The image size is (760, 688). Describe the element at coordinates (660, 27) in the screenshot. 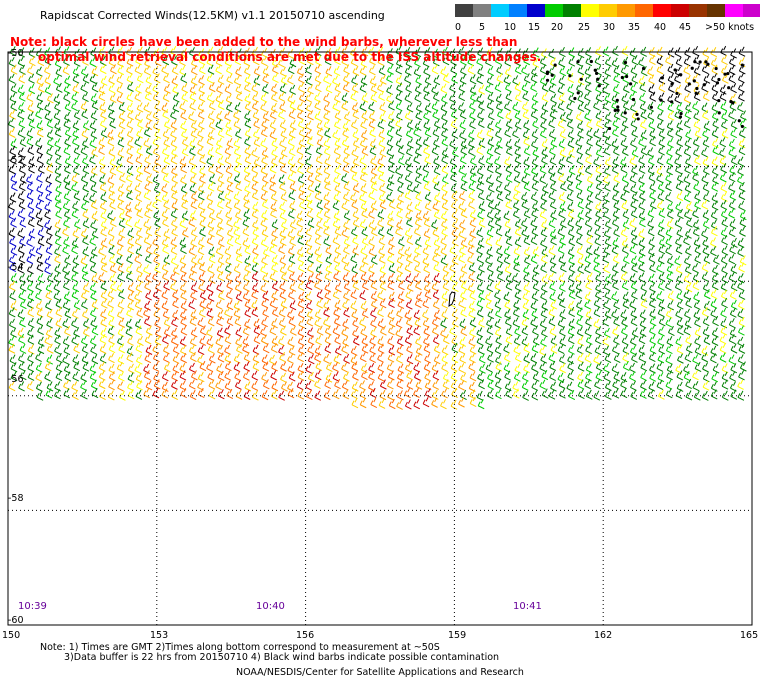

I see `legend-label: 40` at that location.